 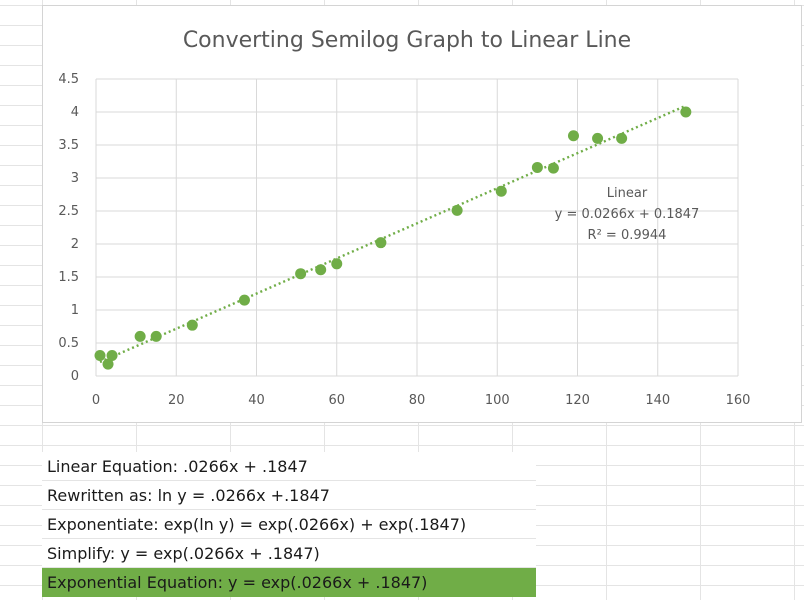 I want to click on y-tick-label: 2.5, so click(x=68, y=211).